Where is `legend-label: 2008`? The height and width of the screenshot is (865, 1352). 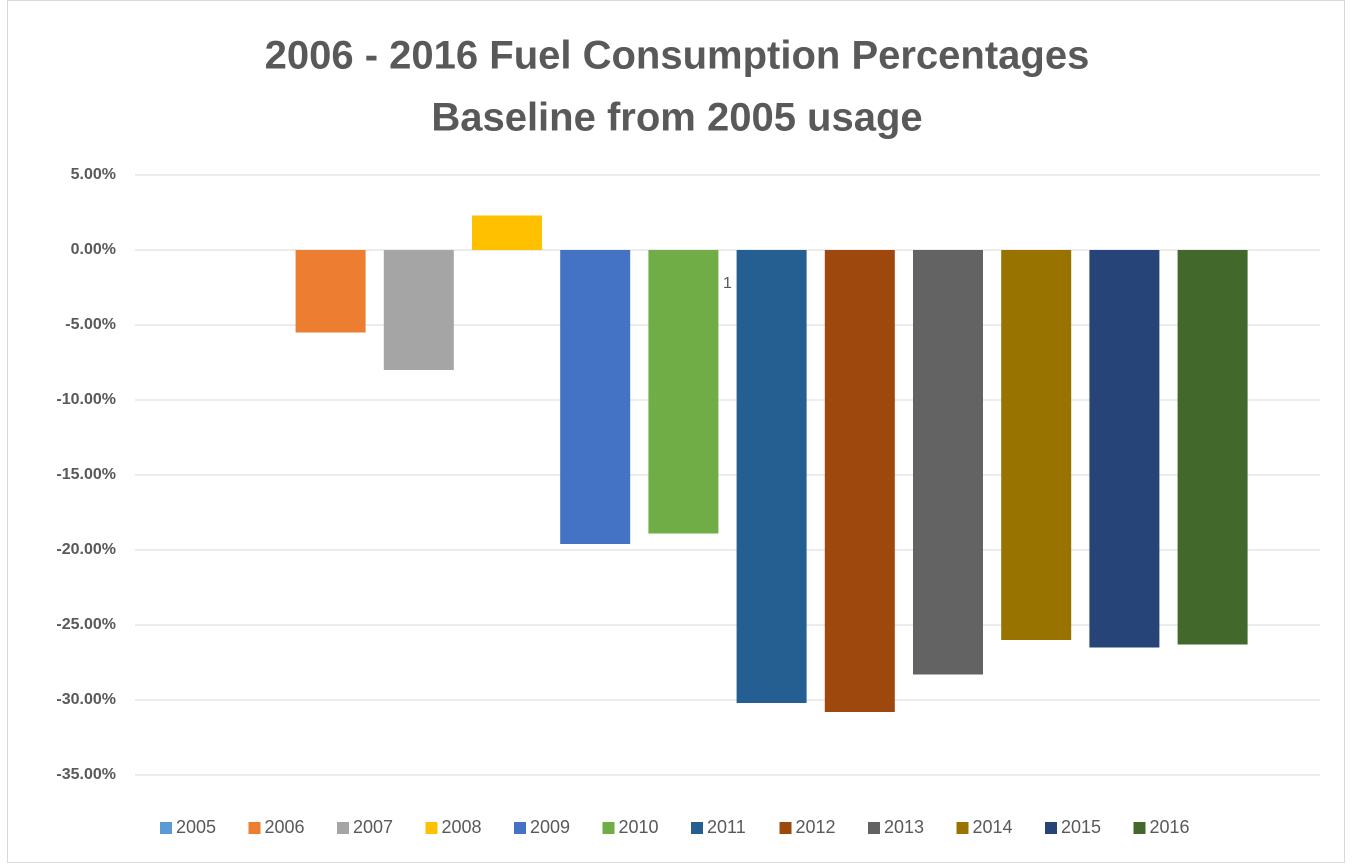
legend-label: 2008 is located at coordinates (462, 827).